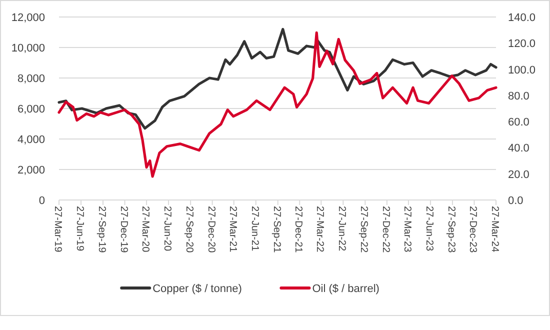 This screenshot has height=330, width=550. I want to click on x-tick-label: 27-Sep-19, so click(102, 230).